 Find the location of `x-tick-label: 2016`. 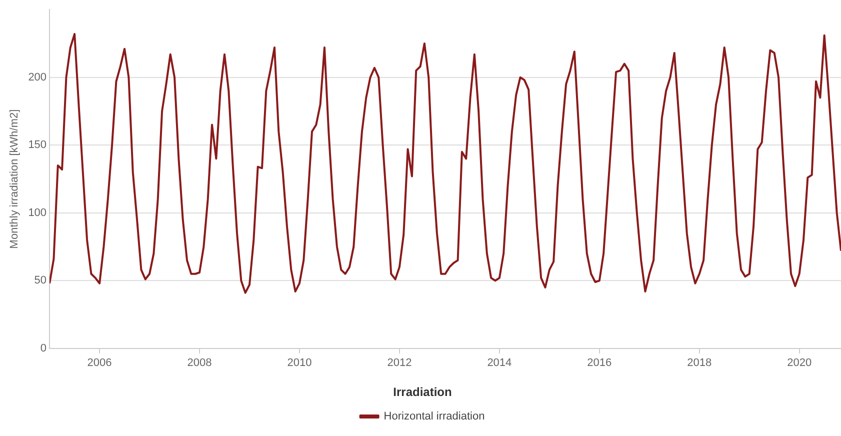

x-tick-label: 2016 is located at coordinates (599, 363).